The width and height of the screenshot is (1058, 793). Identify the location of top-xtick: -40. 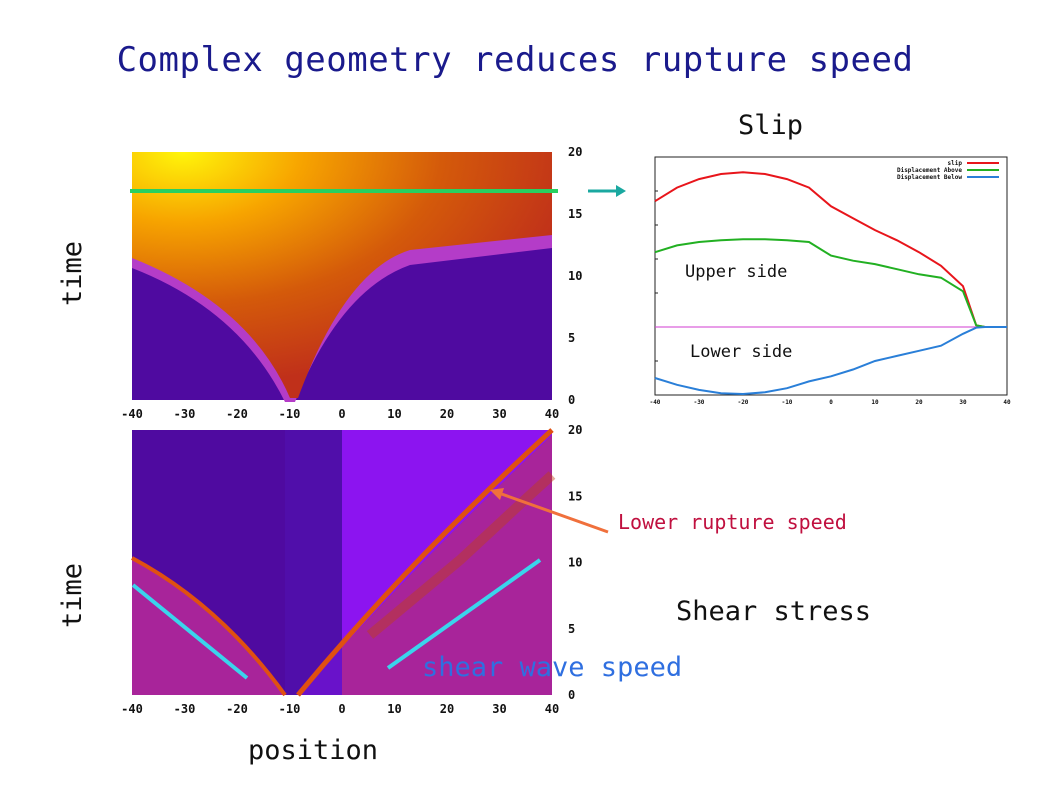
(132, 414).